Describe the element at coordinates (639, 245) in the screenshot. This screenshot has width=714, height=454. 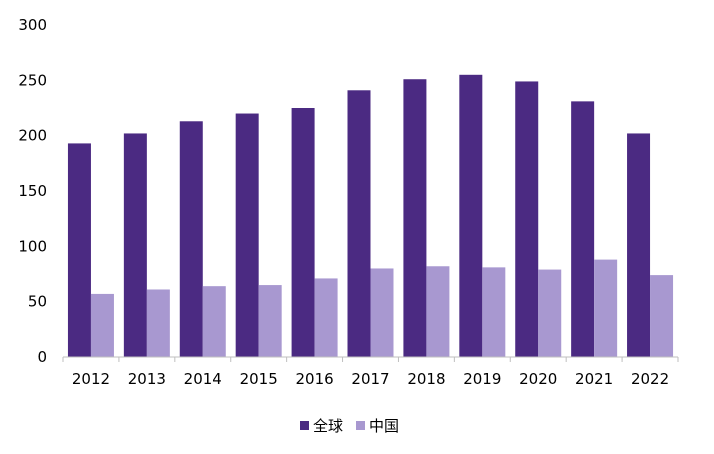
I see `bar-global-2022` at that location.